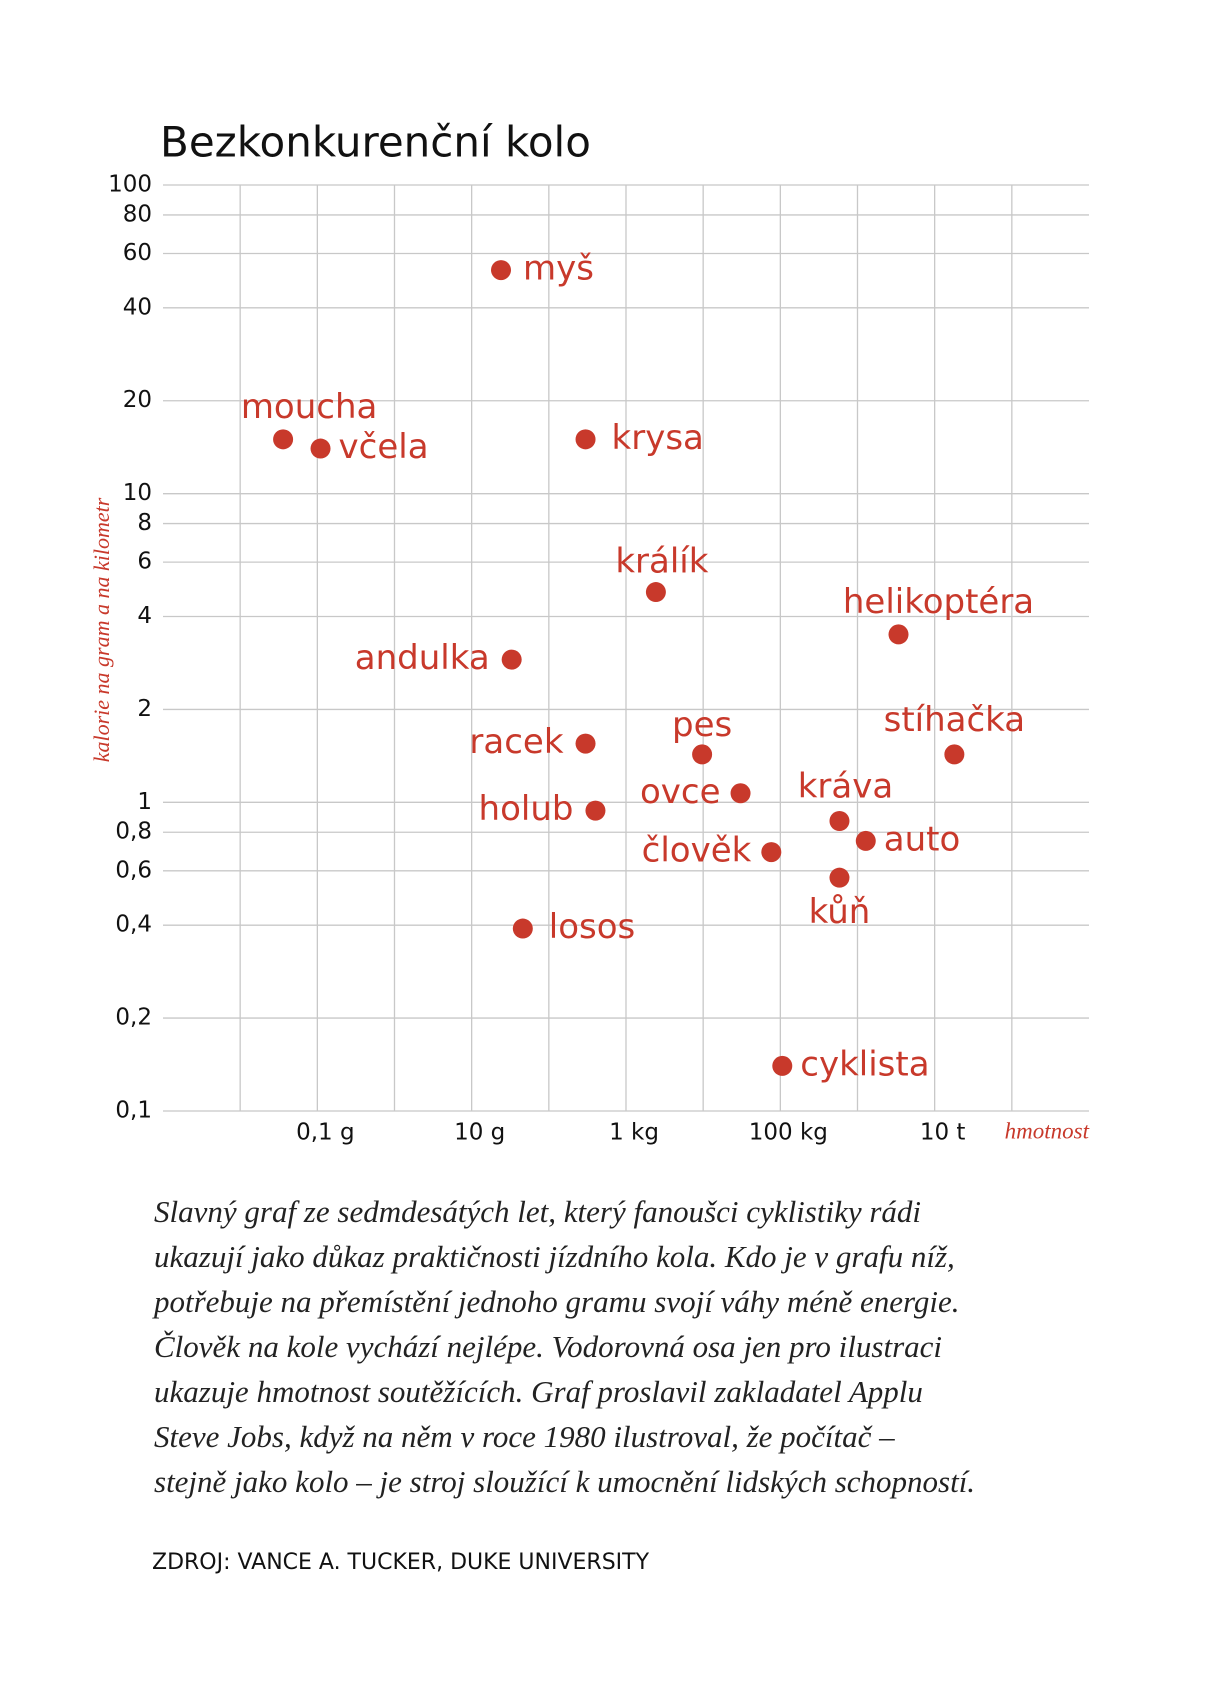 The width and height of the screenshot is (1210, 1707). I want to click on y-tick-label: 4, so click(144, 616).